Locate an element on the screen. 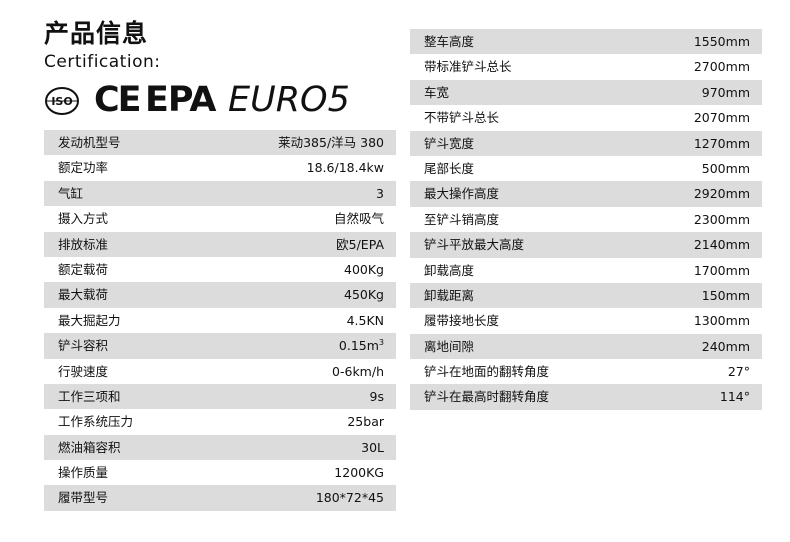 This screenshot has height=542, width=790. spec-value-text: 27° is located at coordinates (738, 372).